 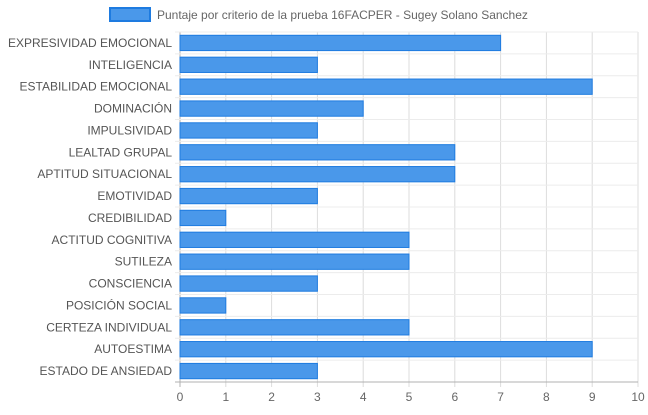 I want to click on category-label: INTELIGENCIA, so click(x=130, y=65).